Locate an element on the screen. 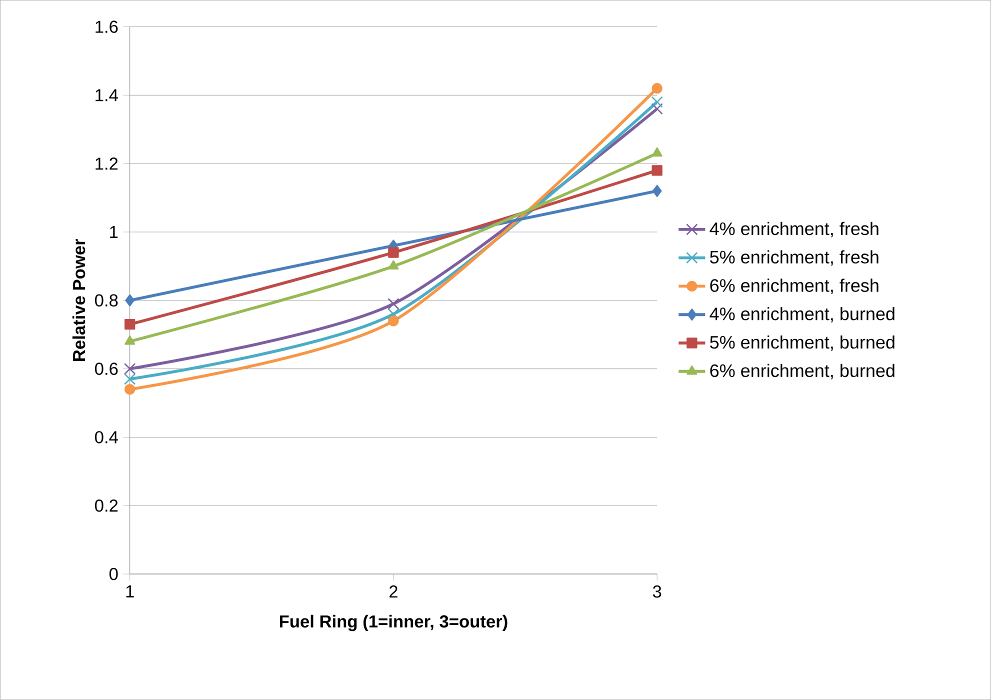  legend-label: 4% enrichment, burned is located at coordinates (802, 314).